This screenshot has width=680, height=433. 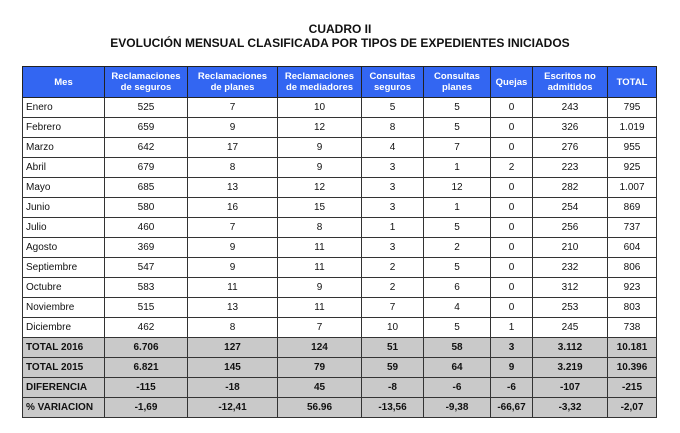 I want to click on cell: 3.219, so click(x=570, y=367).